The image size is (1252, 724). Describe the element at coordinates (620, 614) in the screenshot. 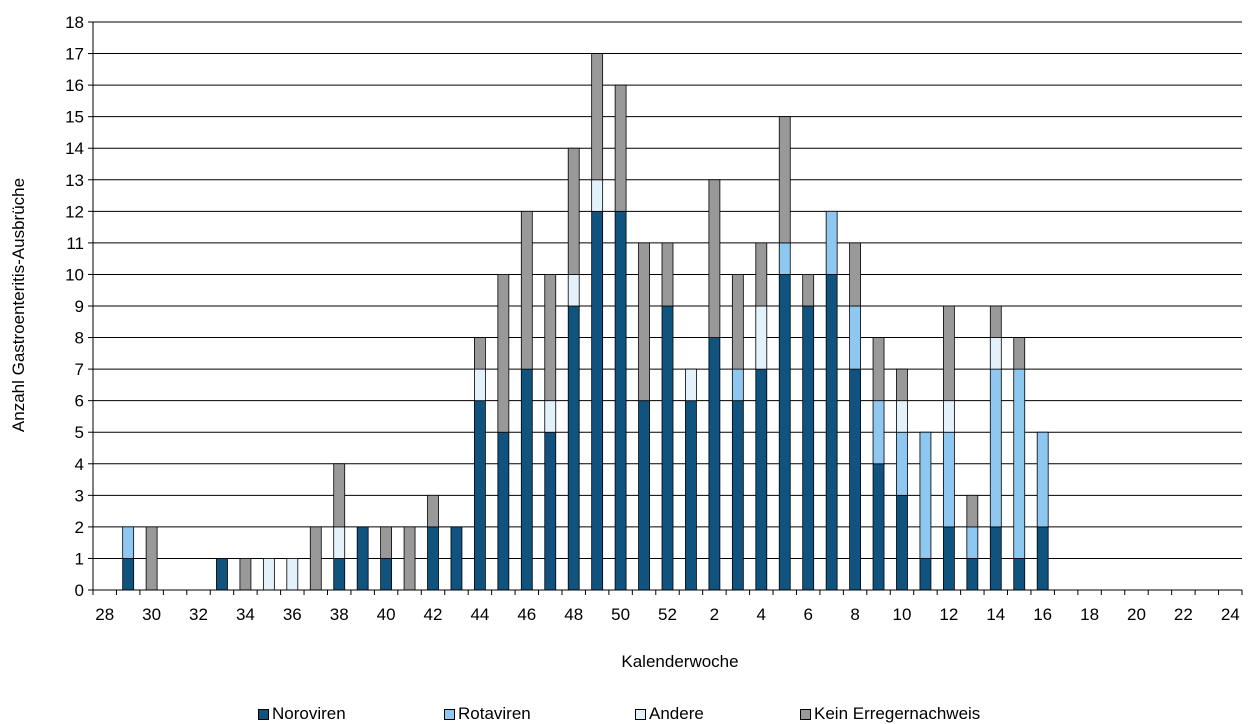

I see `x-tick-label: 50` at that location.